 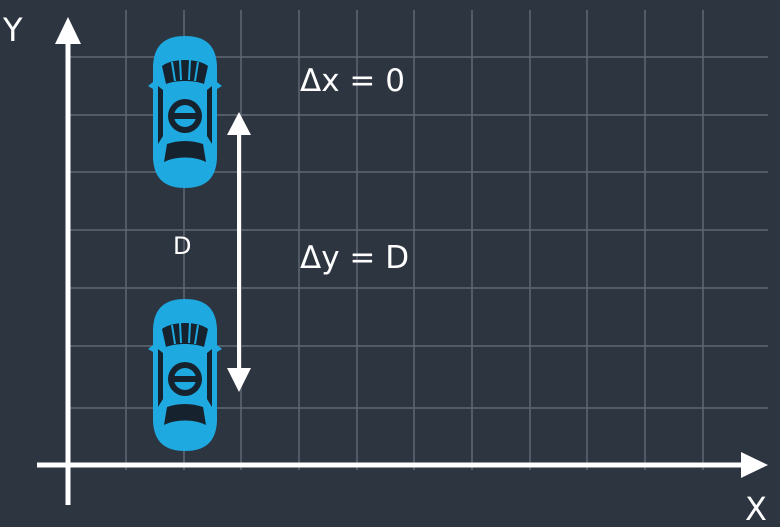 I want to click on x-axis, so click(x=402, y=465).